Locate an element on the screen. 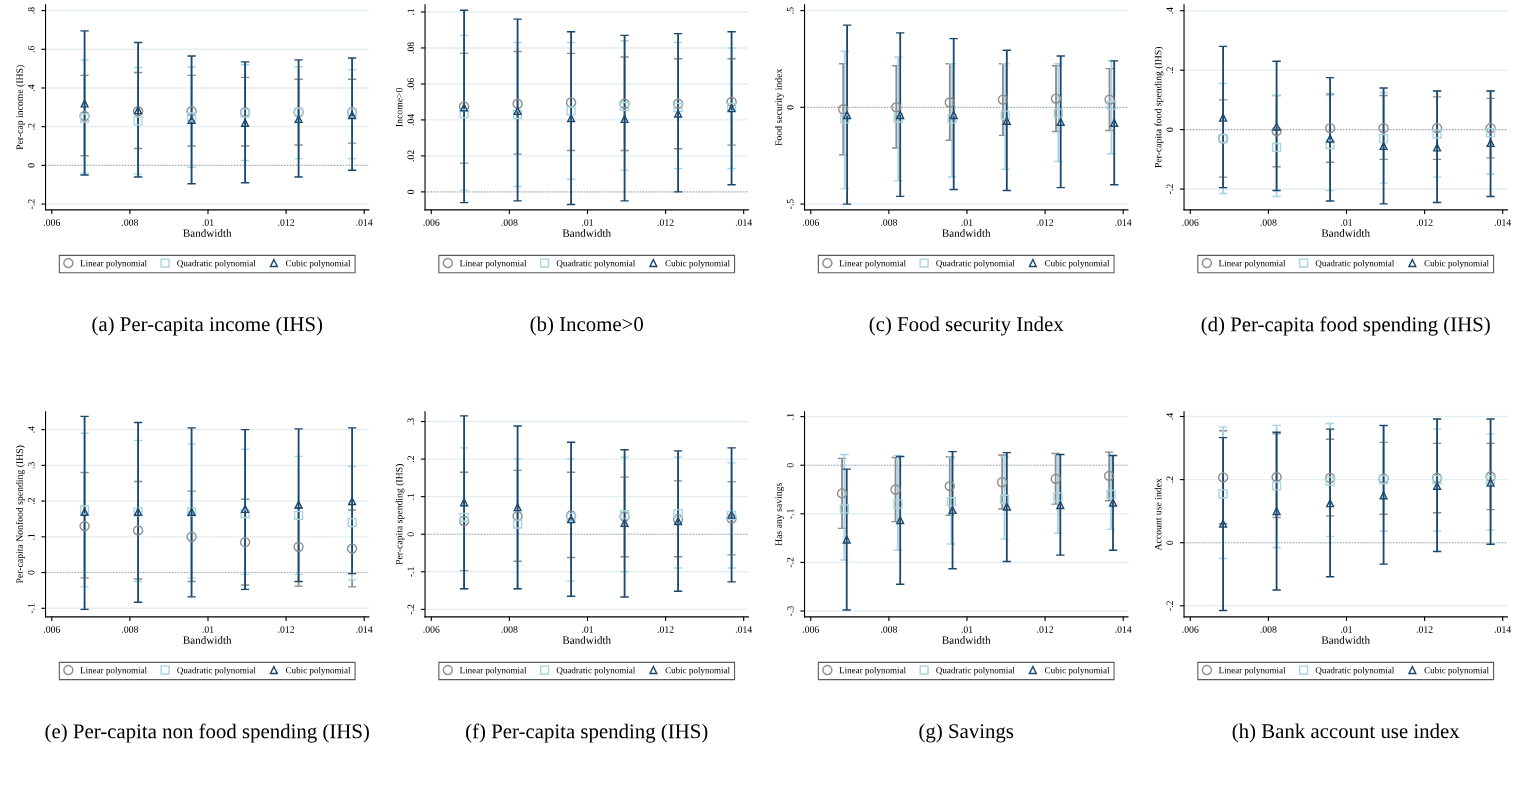  text: (c) Food security Index is located at coordinates (966, 326).